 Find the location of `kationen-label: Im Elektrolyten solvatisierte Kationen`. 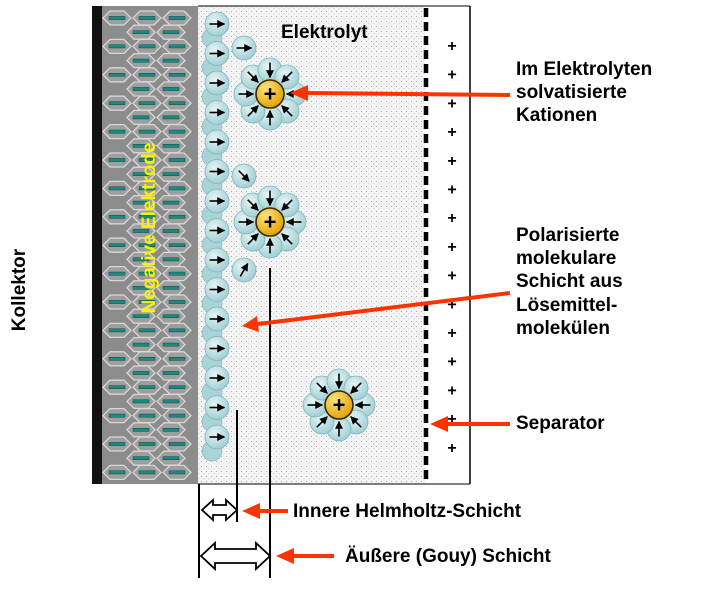

kationen-label: Im Elektrolyten solvatisierte Kationen is located at coordinates (584, 93).